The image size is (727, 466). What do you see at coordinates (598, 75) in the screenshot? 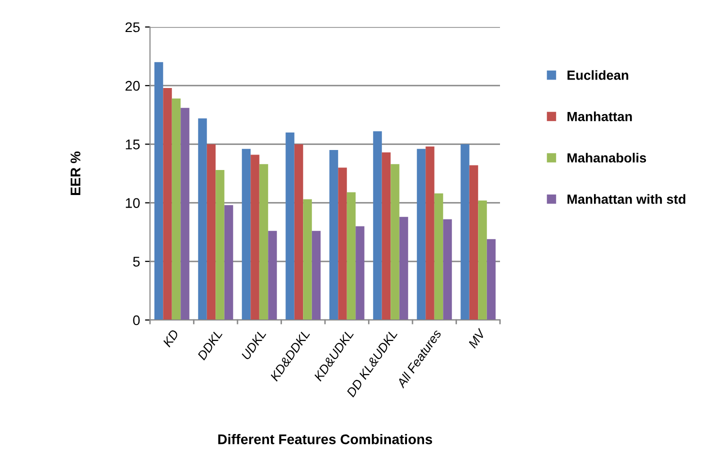
I see `legend-label: Euclidean` at bounding box center [598, 75].